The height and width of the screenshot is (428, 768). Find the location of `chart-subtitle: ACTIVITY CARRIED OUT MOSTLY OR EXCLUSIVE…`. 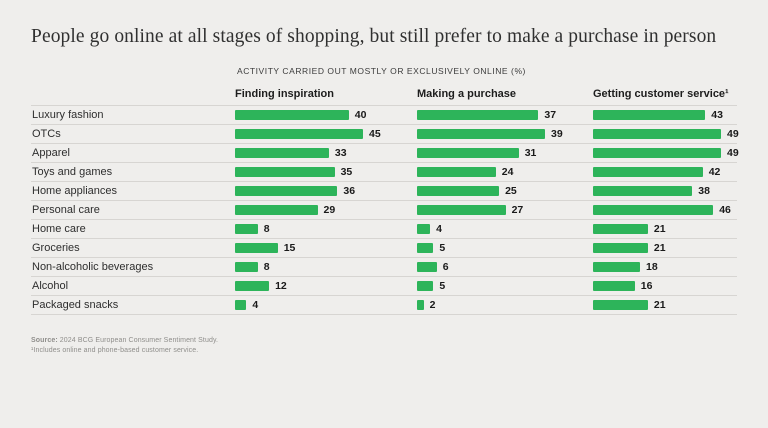

chart-subtitle: ACTIVITY CARRIED OUT MOSTLY OR EXCLUSIVE… is located at coordinates (381, 71).